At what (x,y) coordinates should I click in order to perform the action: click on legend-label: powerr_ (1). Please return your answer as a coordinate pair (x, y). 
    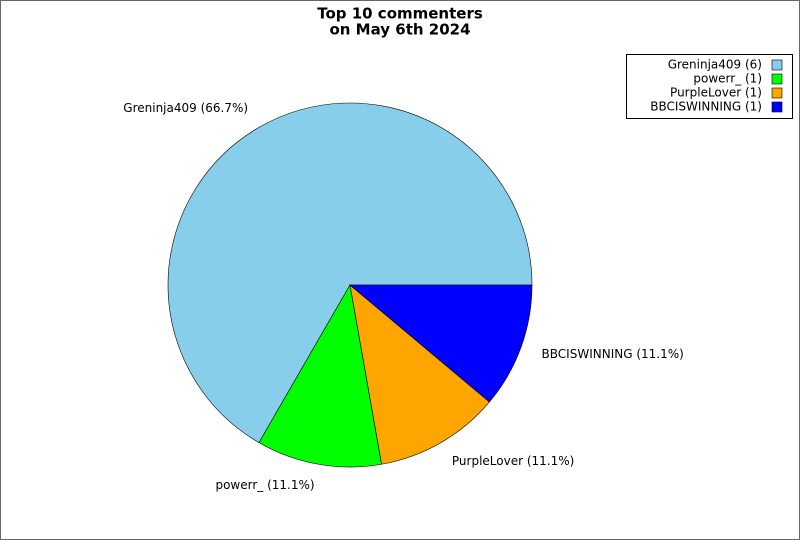
    Looking at the image, I should click on (727, 79).